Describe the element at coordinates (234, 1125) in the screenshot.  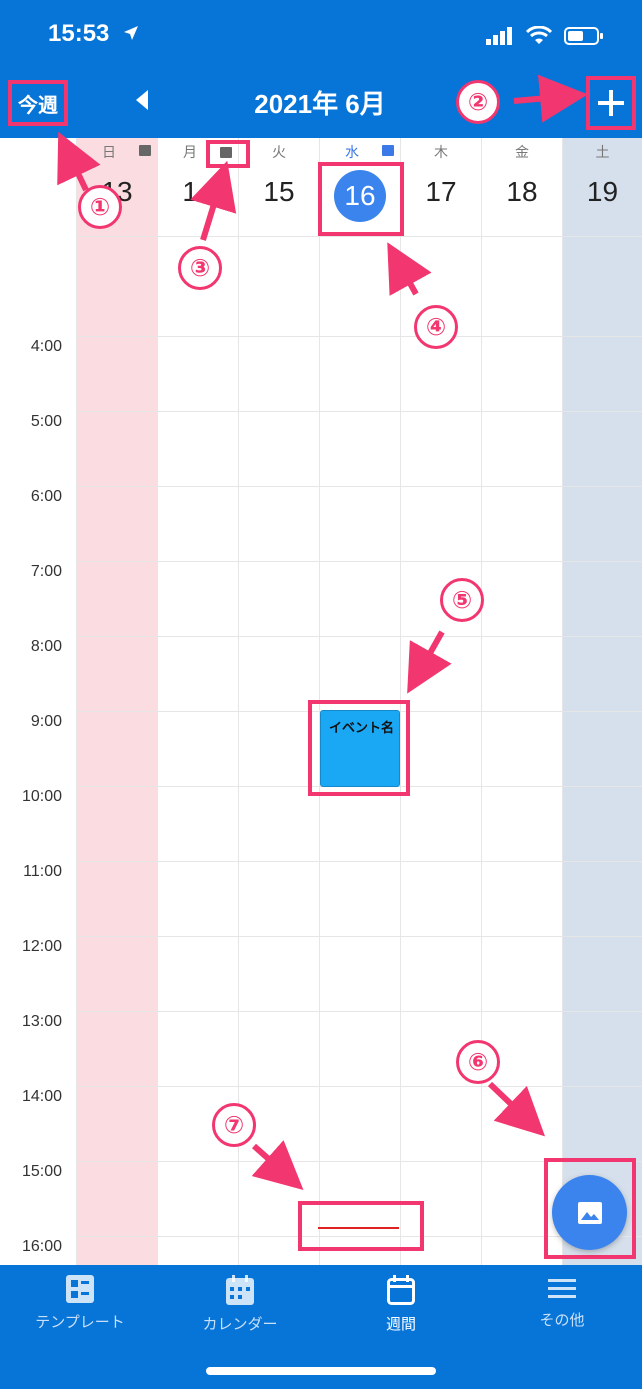
I see `badge-7: ⑦` at that location.